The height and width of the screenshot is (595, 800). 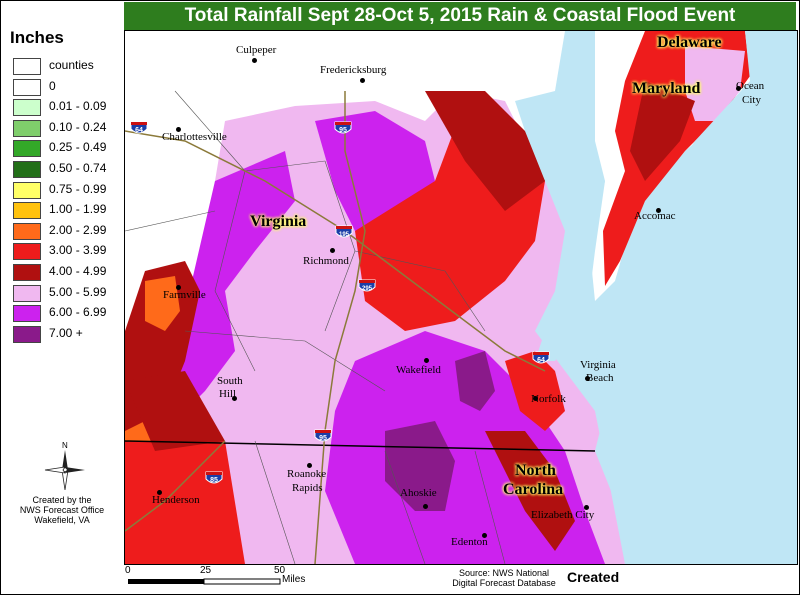 I want to click on legend-item: 0.10 - 0.24, so click(x=68, y=128).